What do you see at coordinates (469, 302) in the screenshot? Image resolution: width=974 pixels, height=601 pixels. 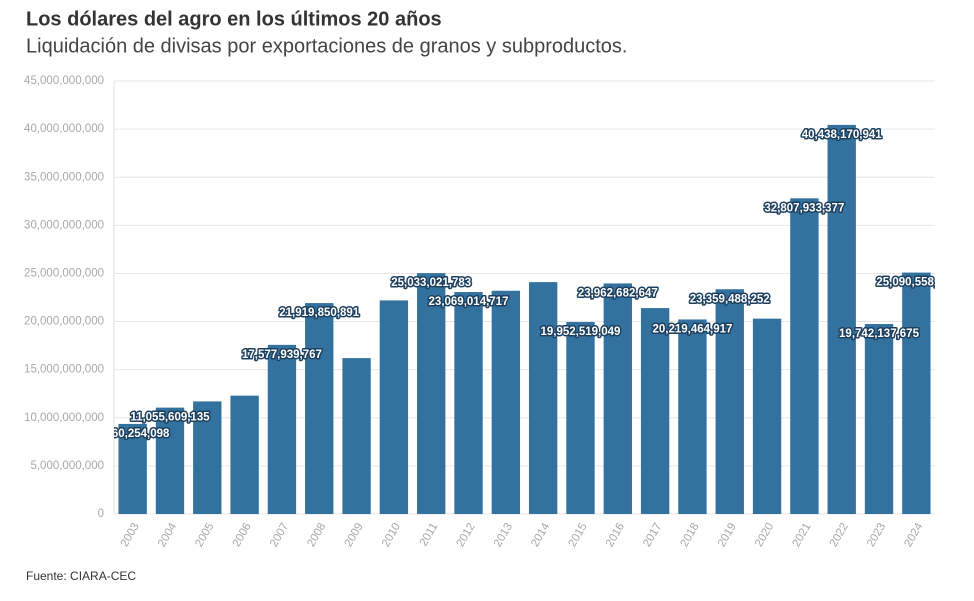 I see `value-label: 23,069,014,717` at bounding box center [469, 302].